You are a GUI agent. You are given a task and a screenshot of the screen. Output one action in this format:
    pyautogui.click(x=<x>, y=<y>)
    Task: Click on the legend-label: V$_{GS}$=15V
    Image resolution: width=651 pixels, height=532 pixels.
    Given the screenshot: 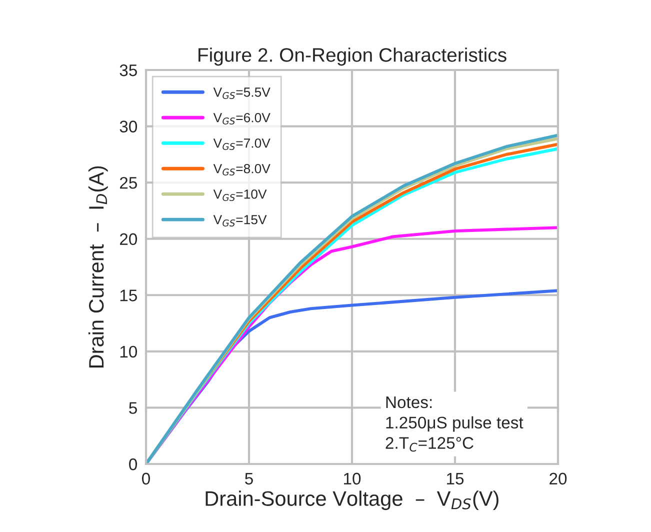 What is the action you would take?
    pyautogui.click(x=240, y=220)
    